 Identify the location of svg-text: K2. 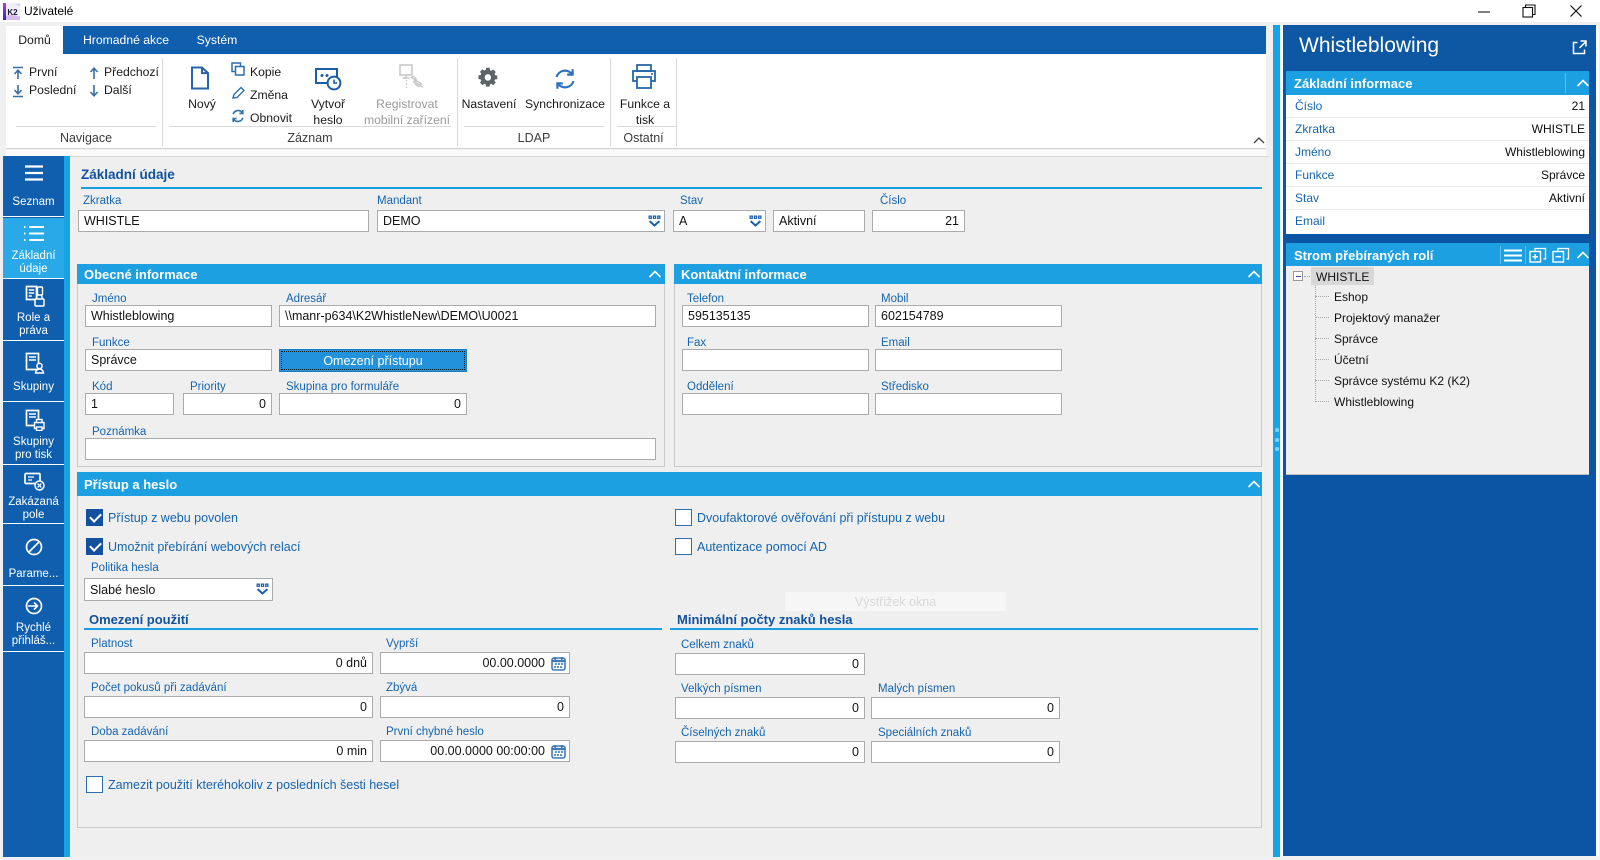
(12, 12).